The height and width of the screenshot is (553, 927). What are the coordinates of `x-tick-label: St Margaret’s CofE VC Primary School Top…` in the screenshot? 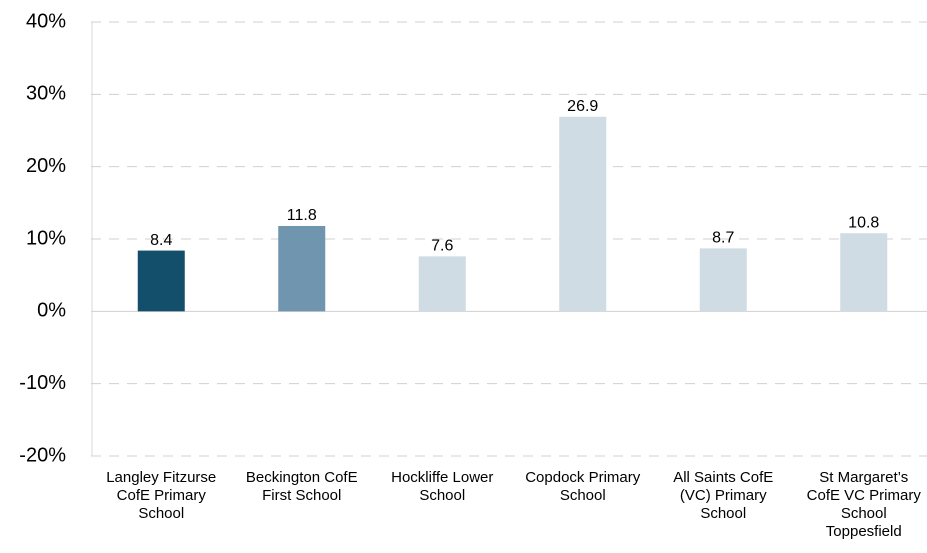 It's located at (863, 504).